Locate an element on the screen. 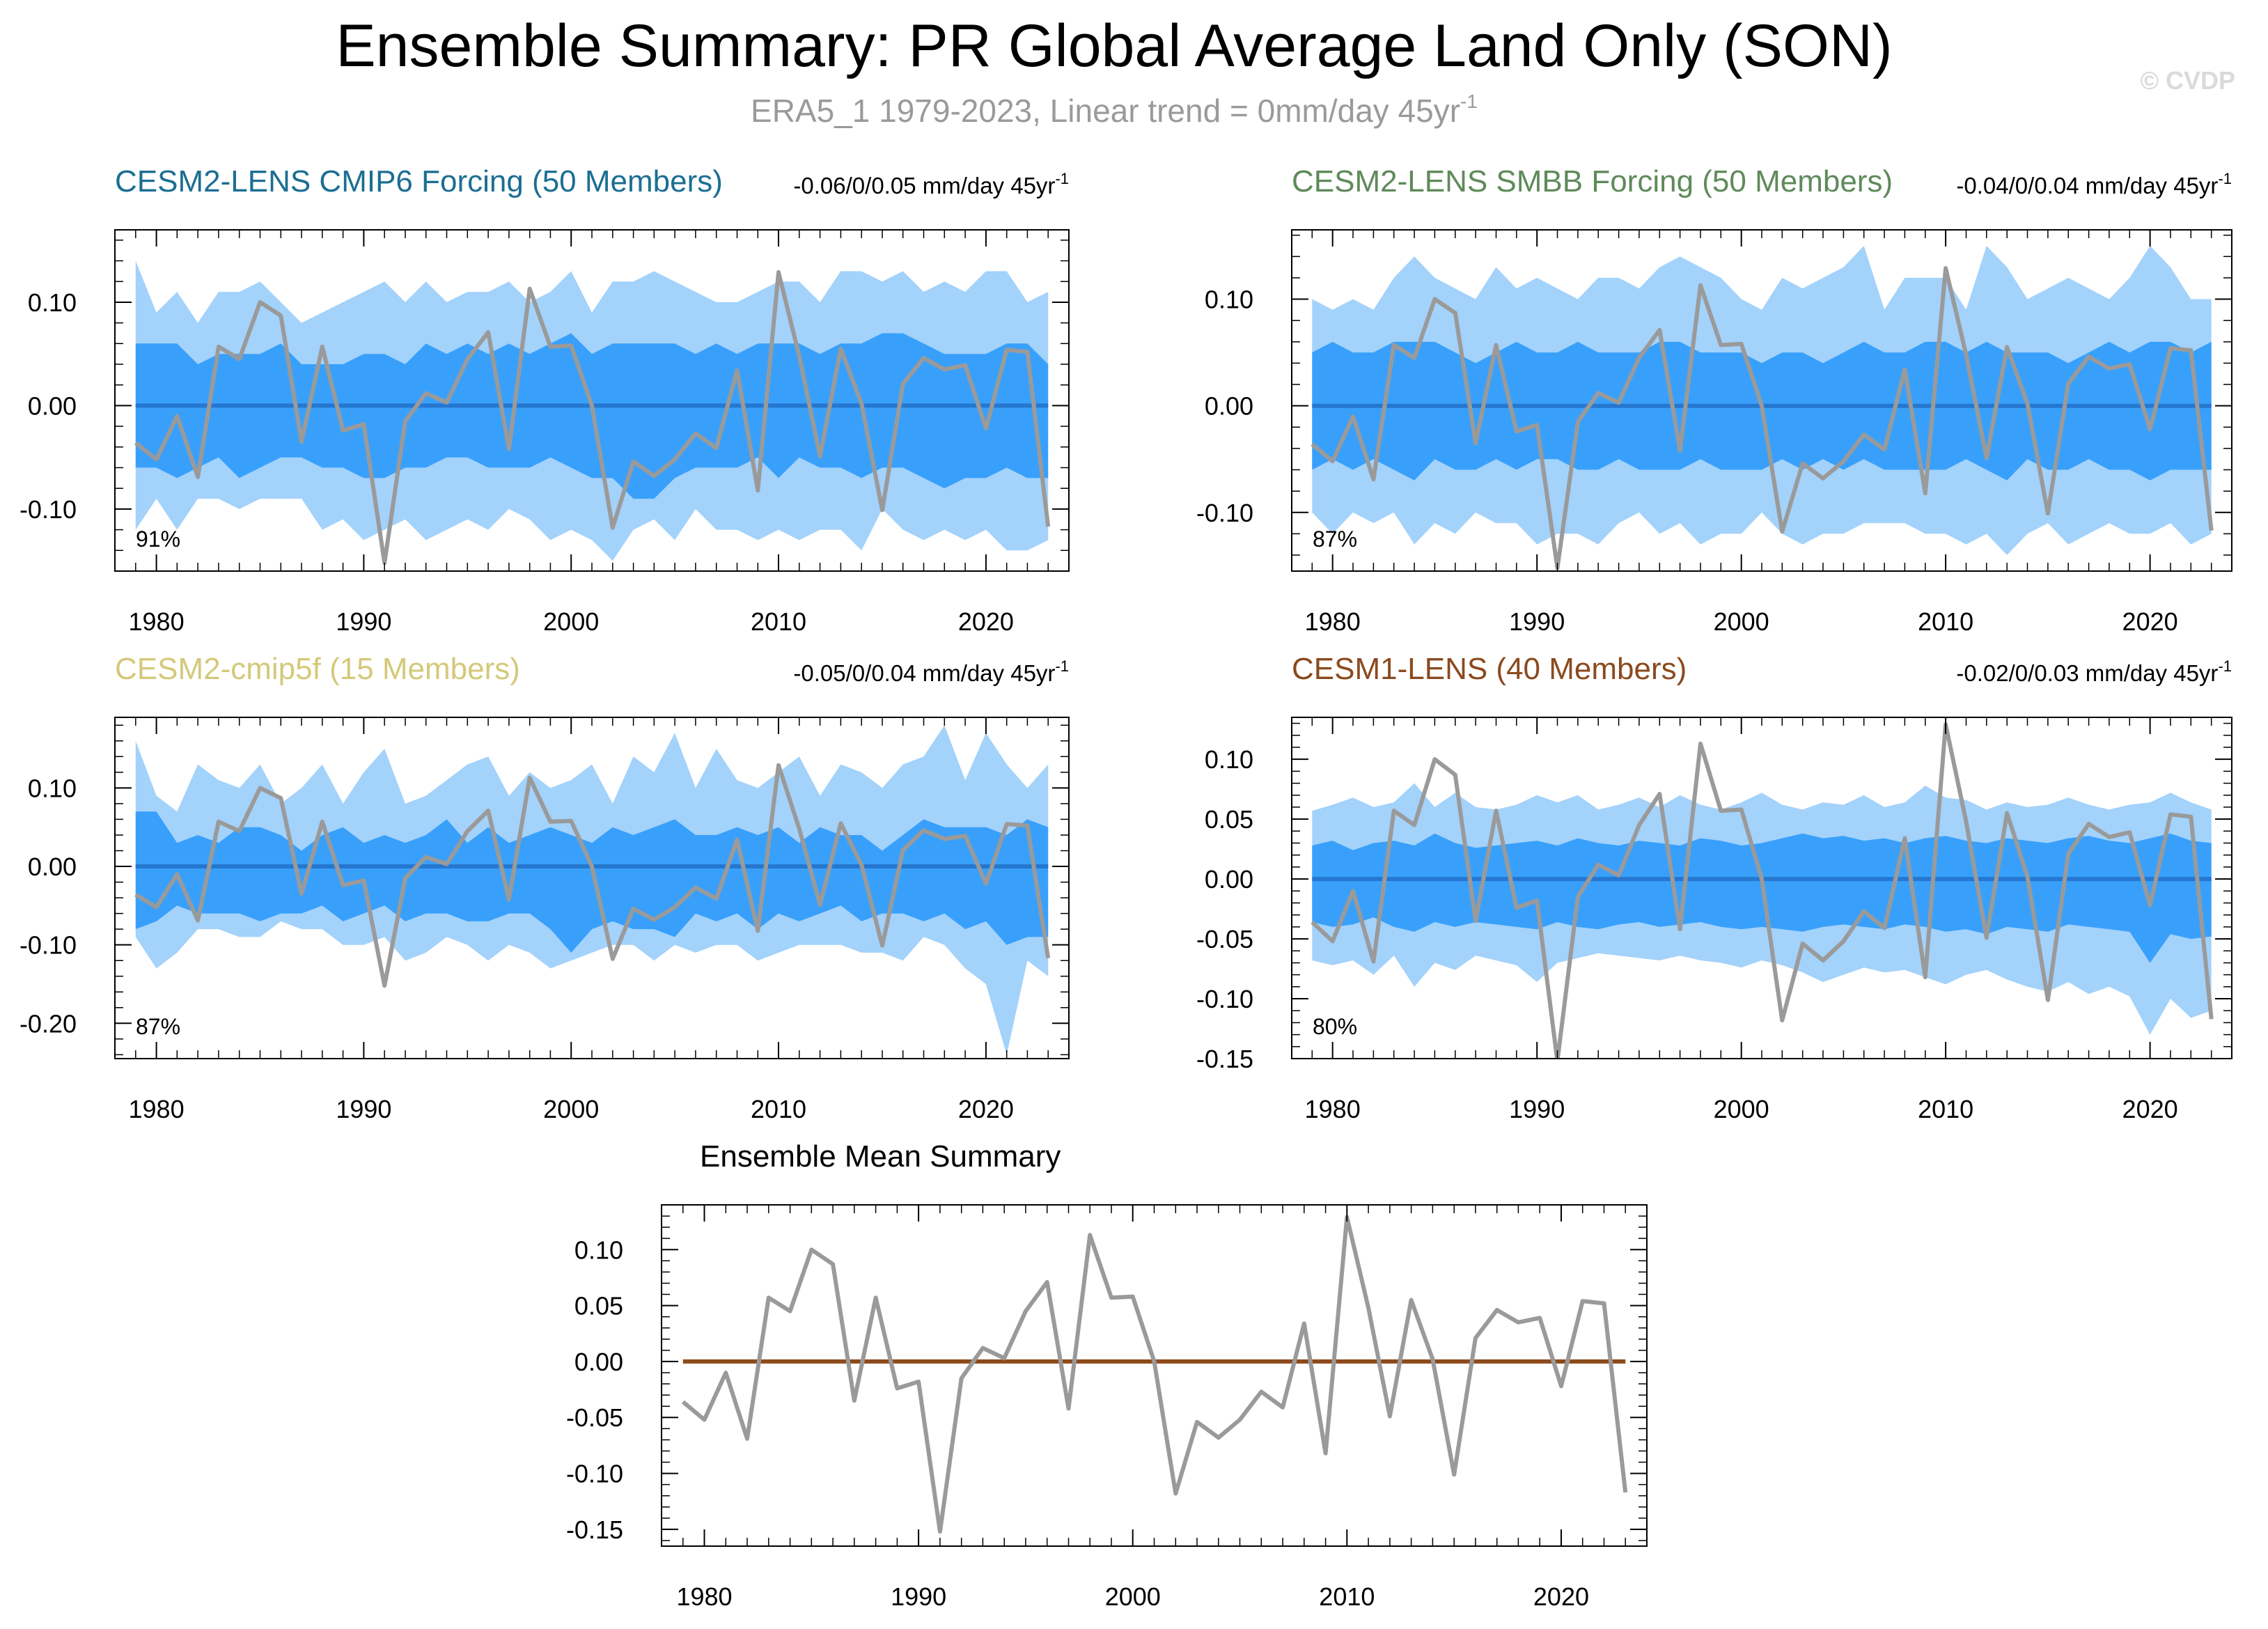 The image size is (2268, 1629). trend-label-main: -0.04/0/0.04 mm/day 45yr is located at coordinates (2087, 185).